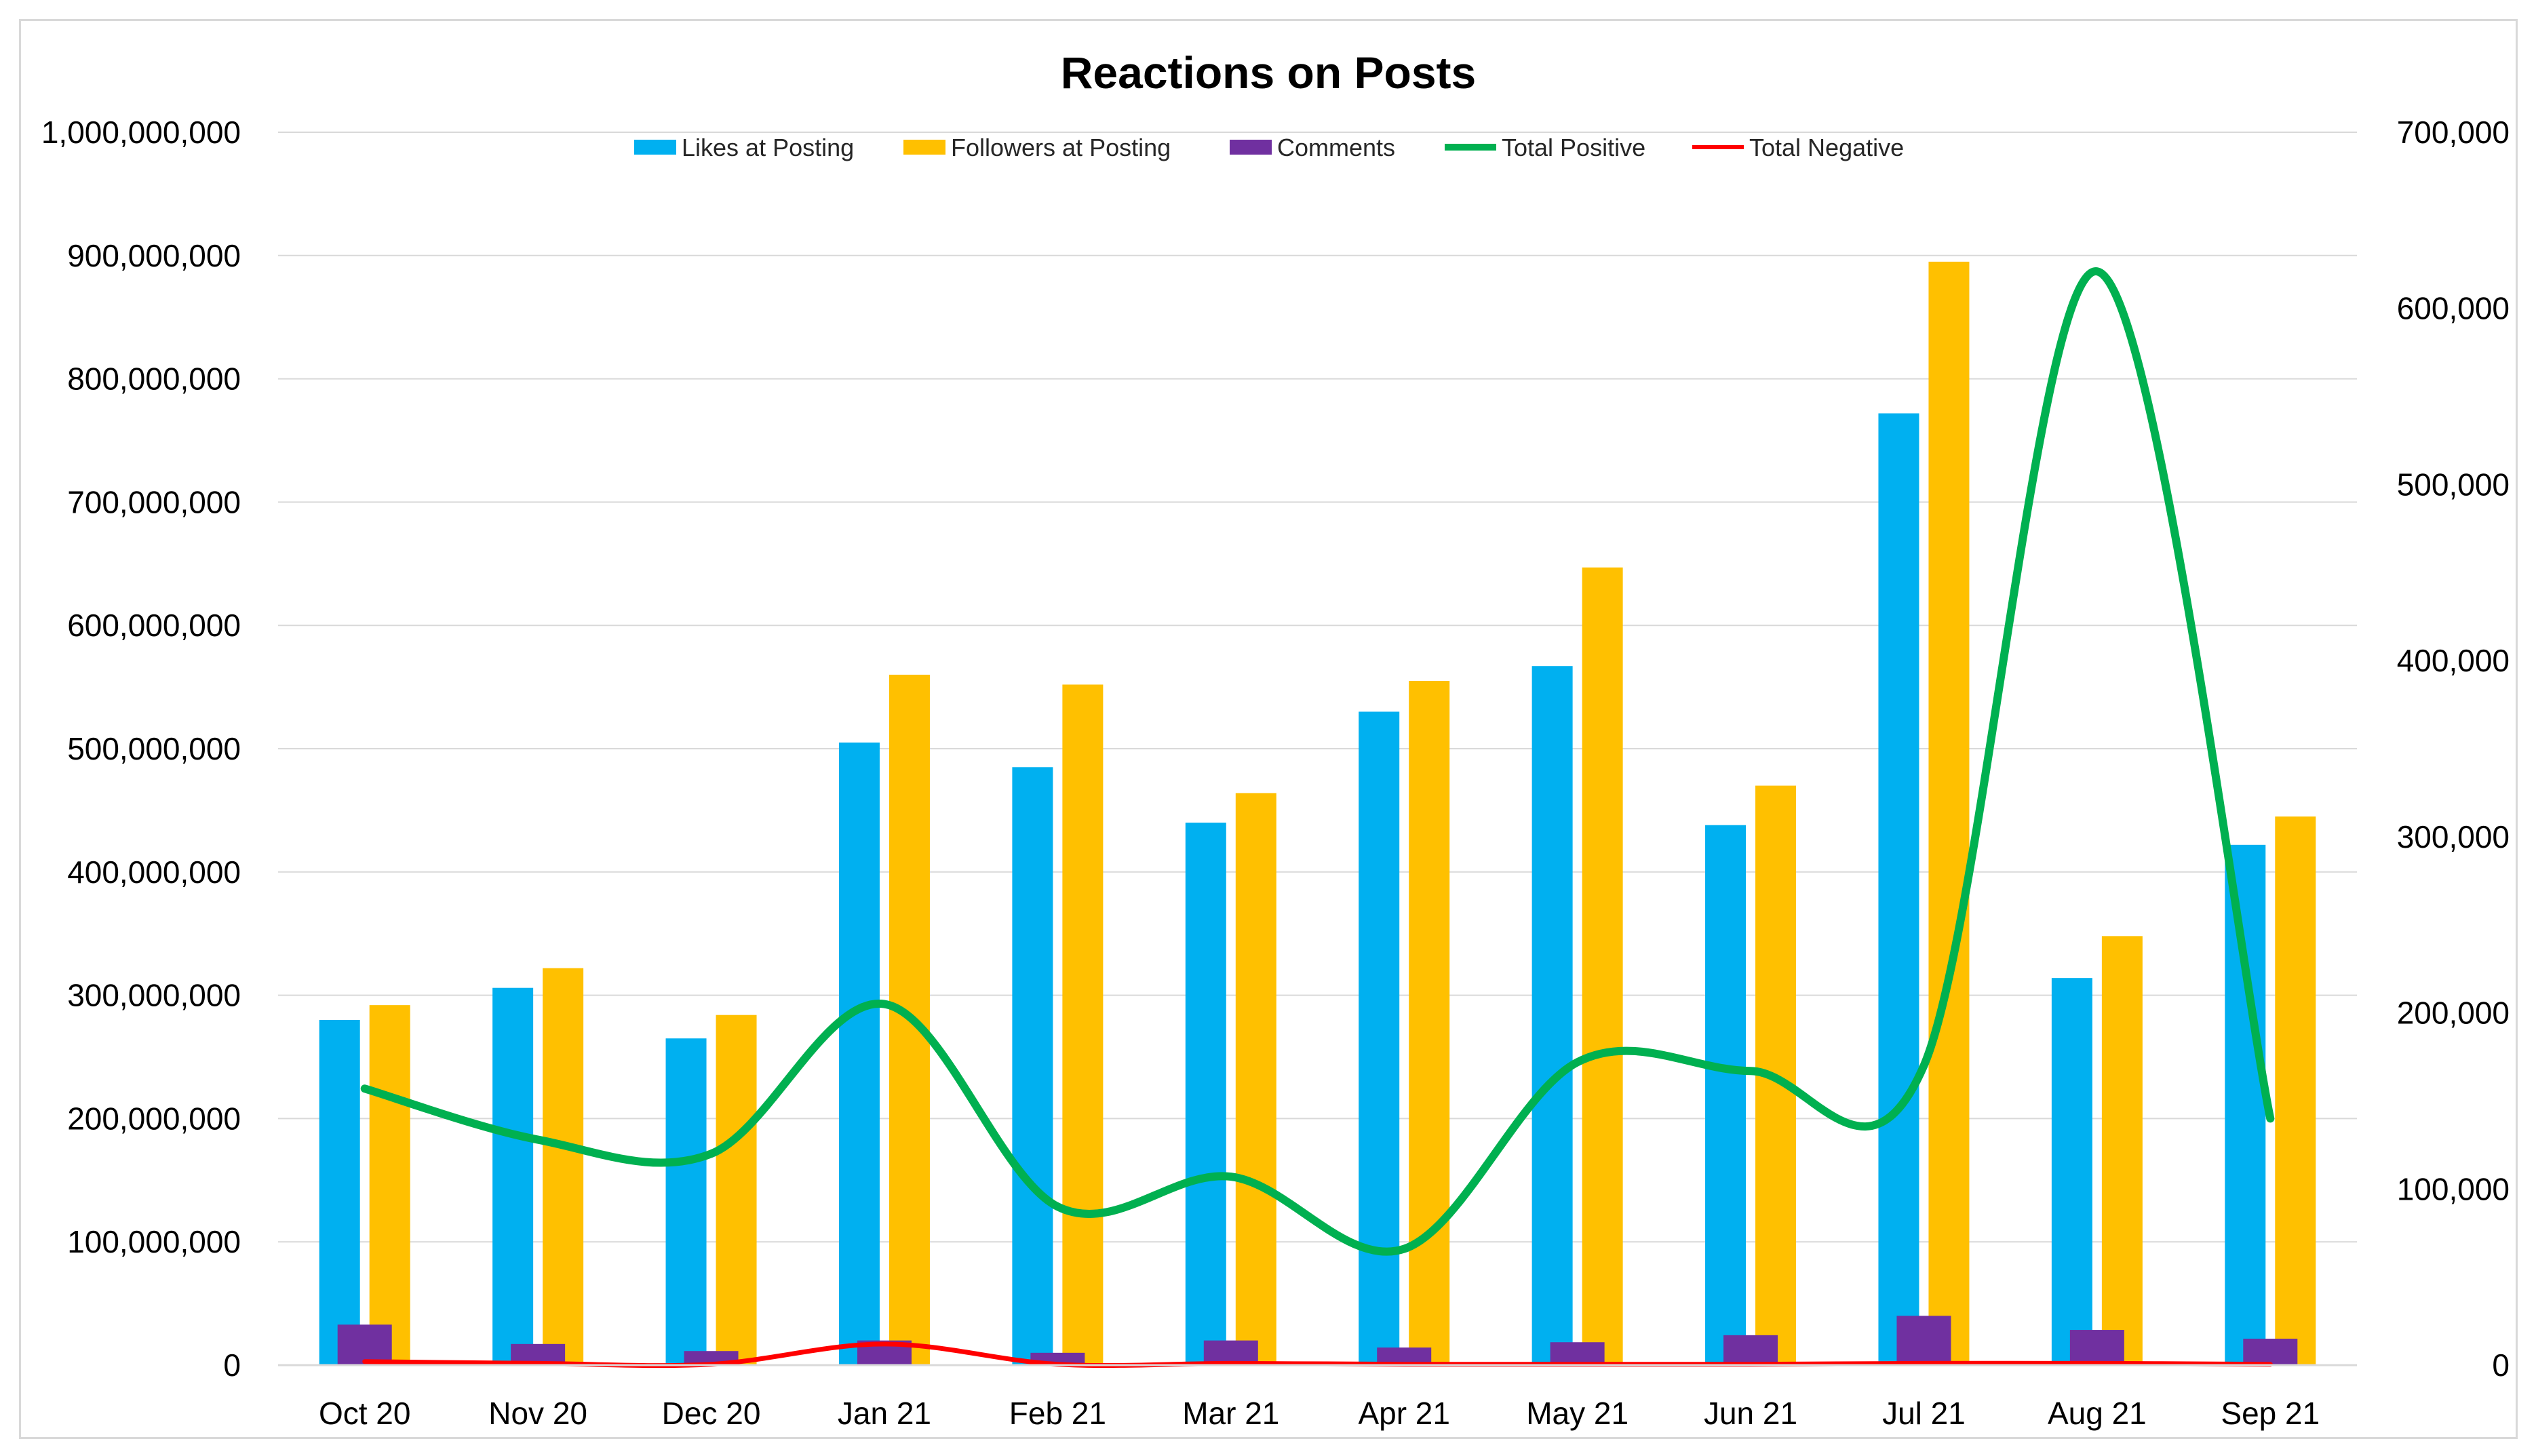  What do you see at coordinates (884, 1413) in the screenshot?
I see `x-axis-tick-label: Jan 21` at bounding box center [884, 1413].